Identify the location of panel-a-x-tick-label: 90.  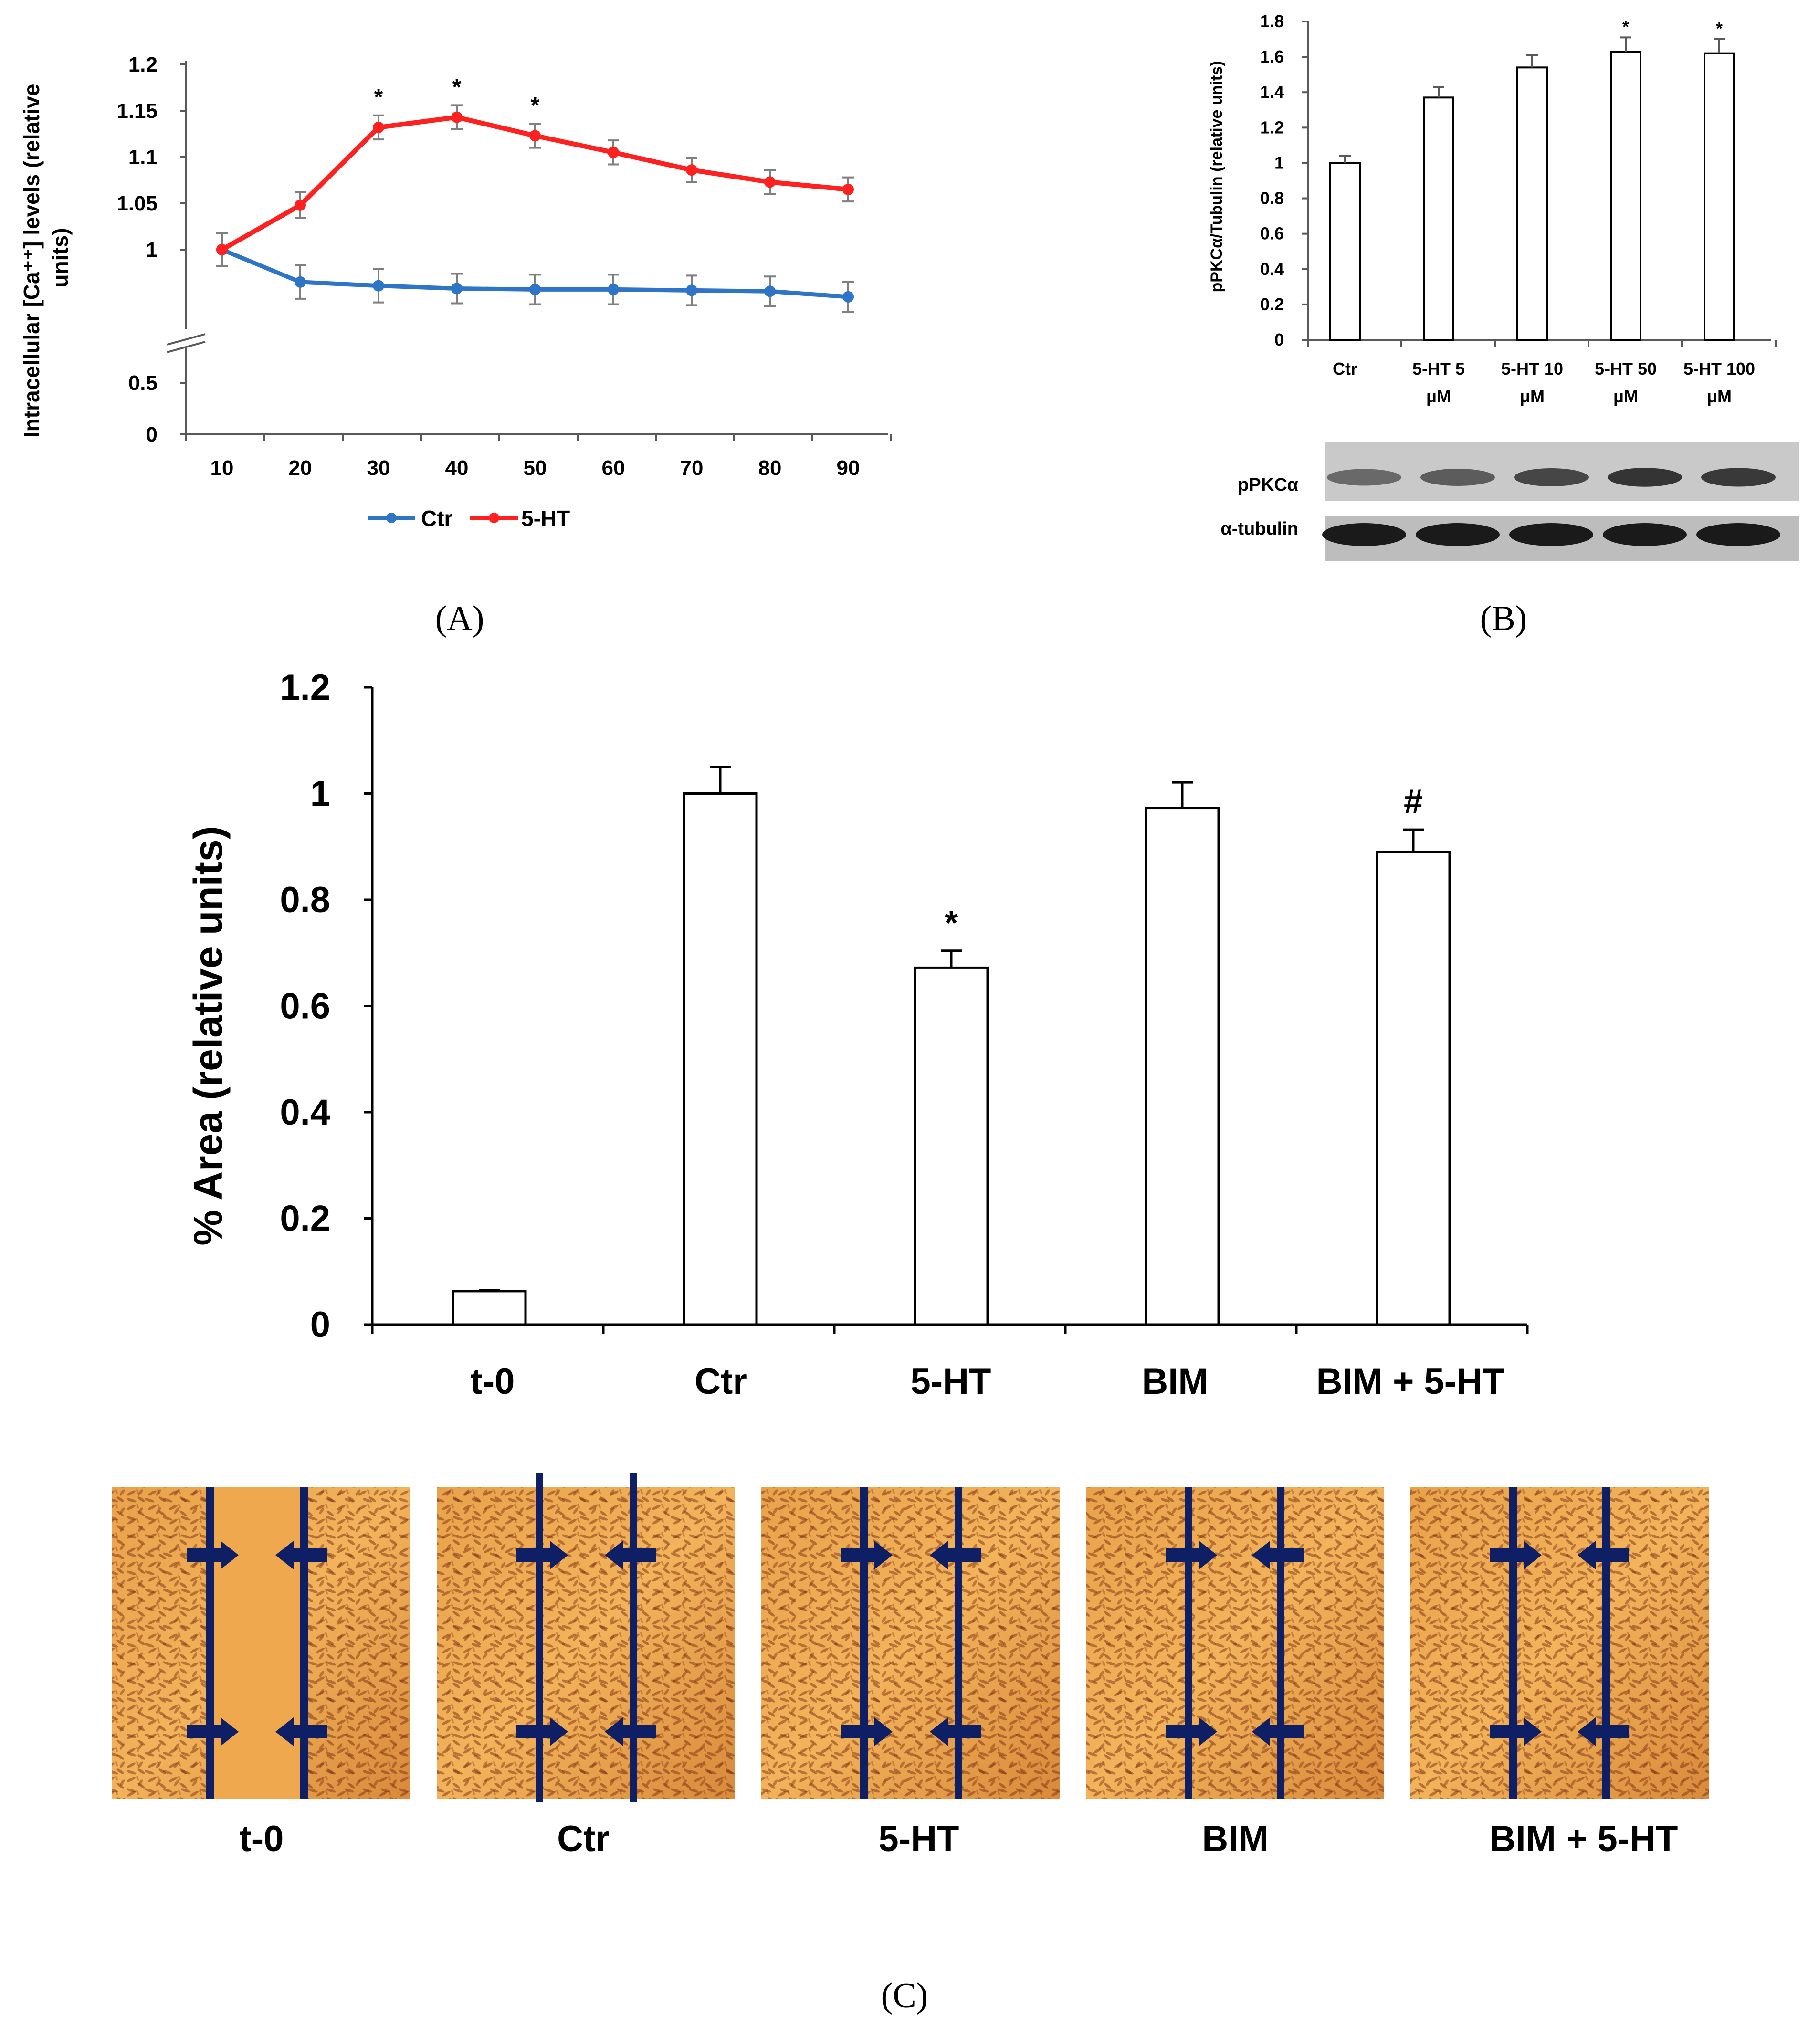
(848, 468).